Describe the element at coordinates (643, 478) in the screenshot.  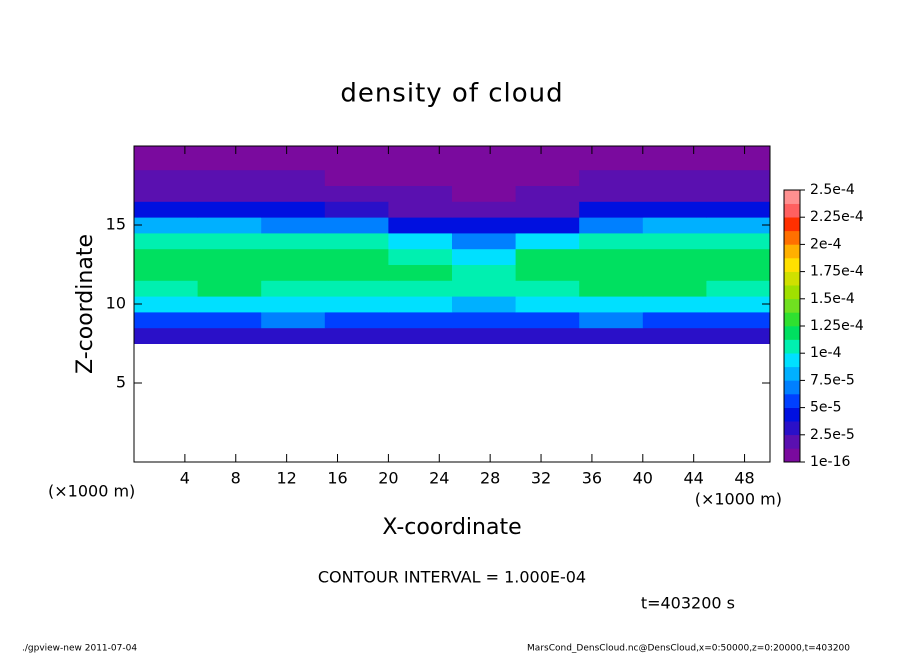
I see `x-tick-label: 40` at that location.